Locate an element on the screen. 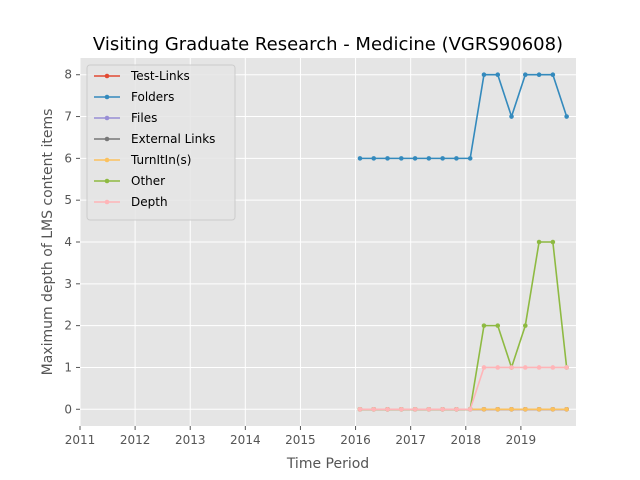 Image resolution: width=640 pixels, height=480 pixels. series-line-depth is located at coordinates (463, 388).